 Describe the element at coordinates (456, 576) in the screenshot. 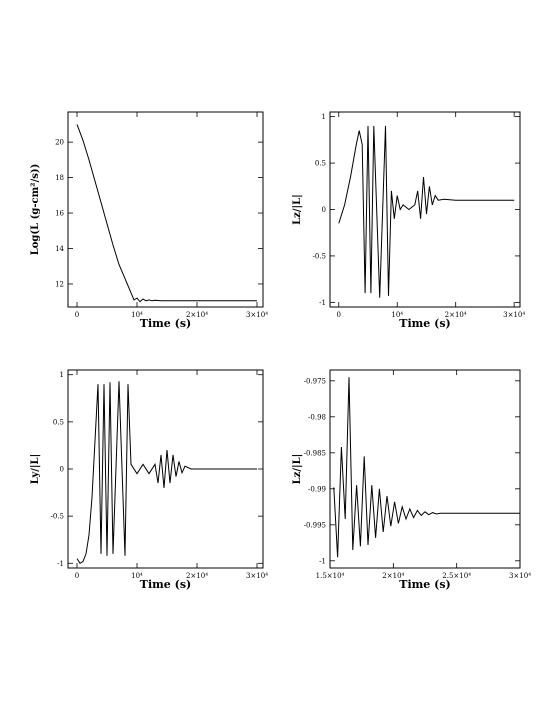

I see `x-tick-label: 2.5×10⁴` at that location.